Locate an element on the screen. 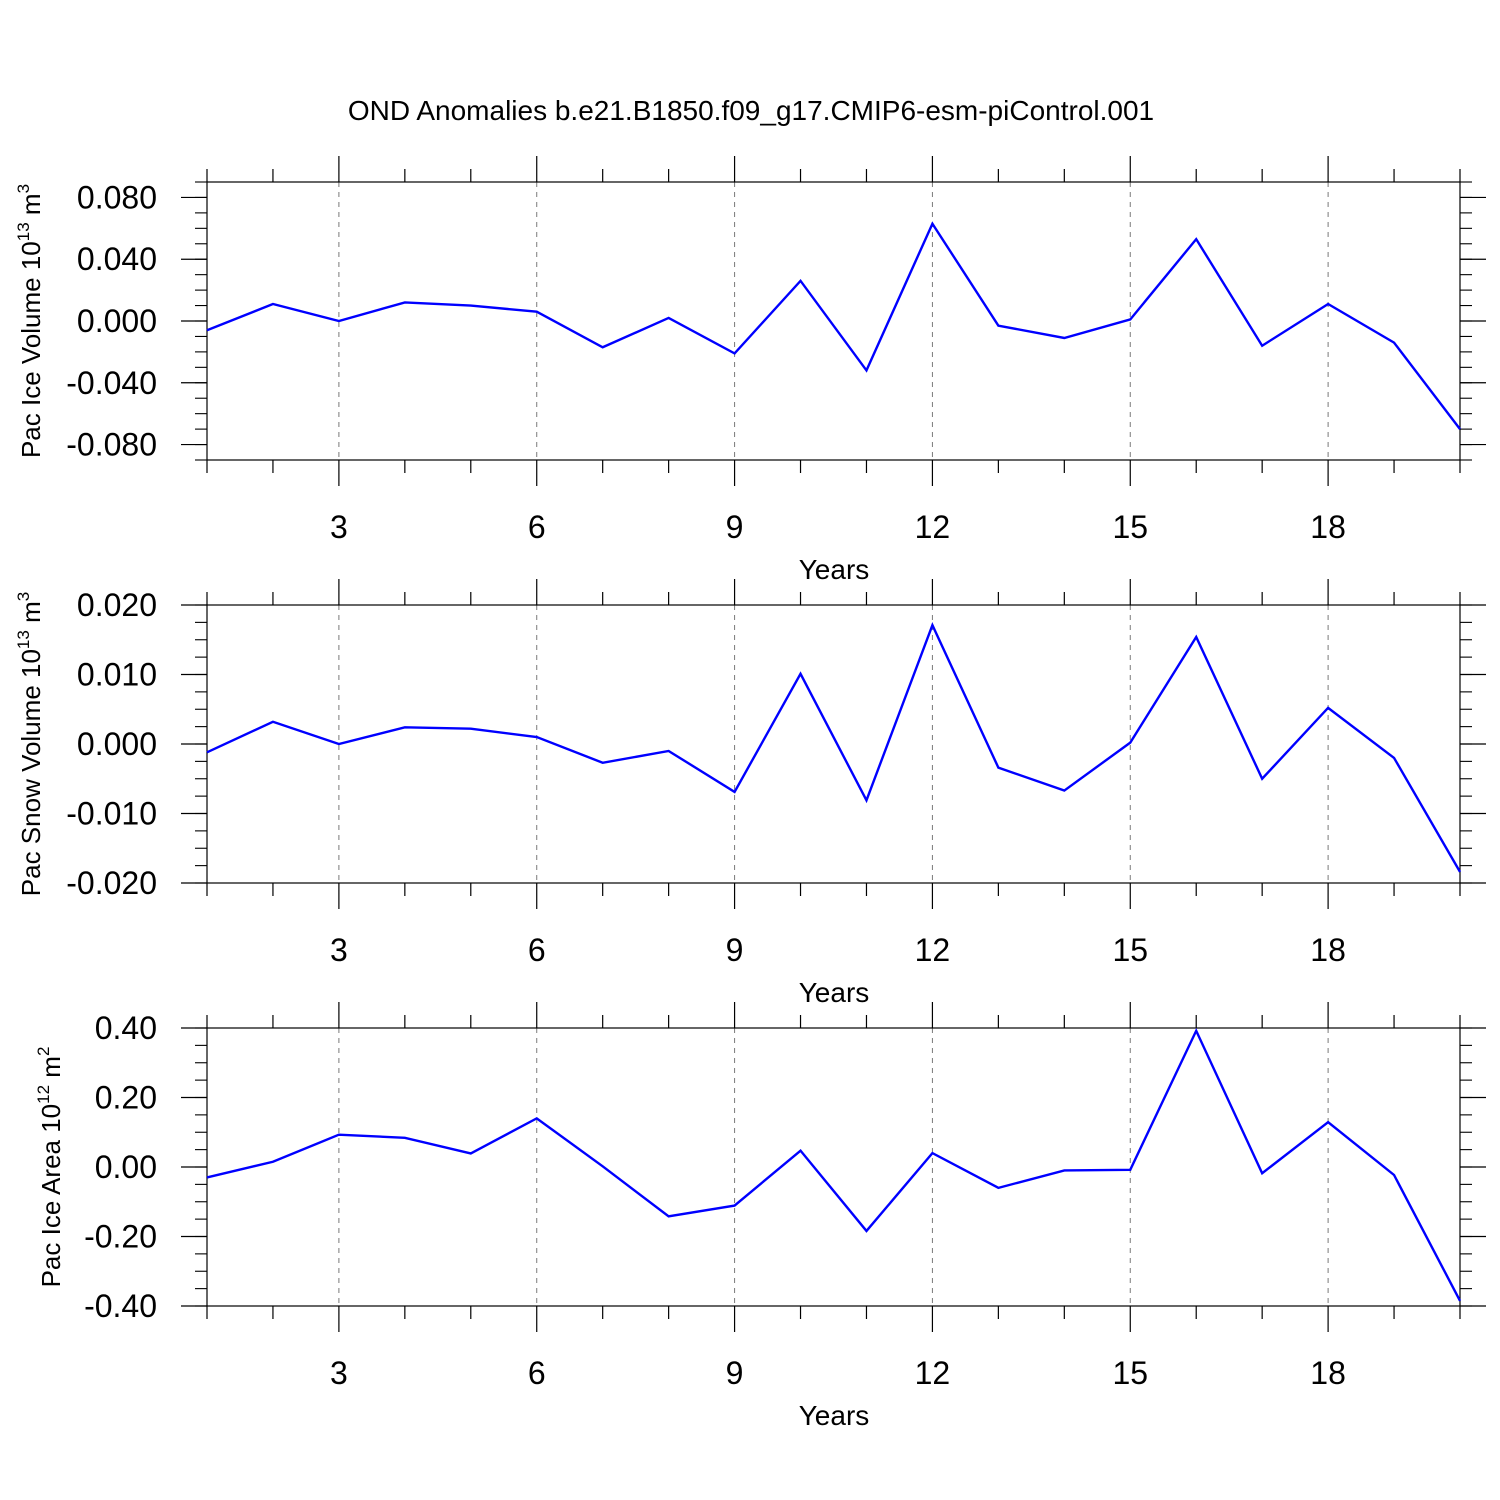  y-axis-label: Pac Snow Volume 1013 m3 is located at coordinates (30, 744).